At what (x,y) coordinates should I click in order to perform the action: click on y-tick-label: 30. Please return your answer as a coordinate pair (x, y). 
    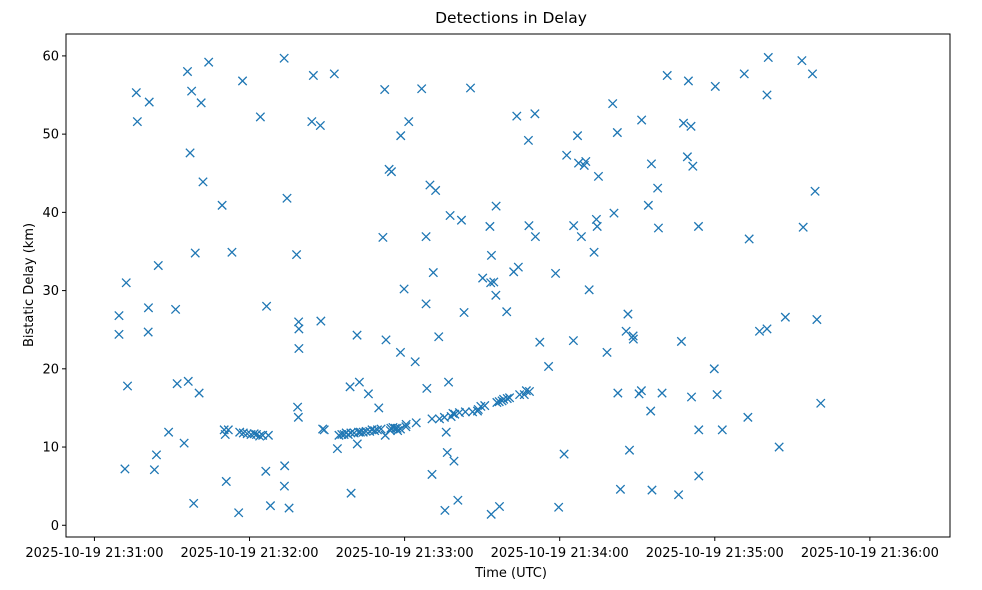
    Looking at the image, I should click on (50, 291).